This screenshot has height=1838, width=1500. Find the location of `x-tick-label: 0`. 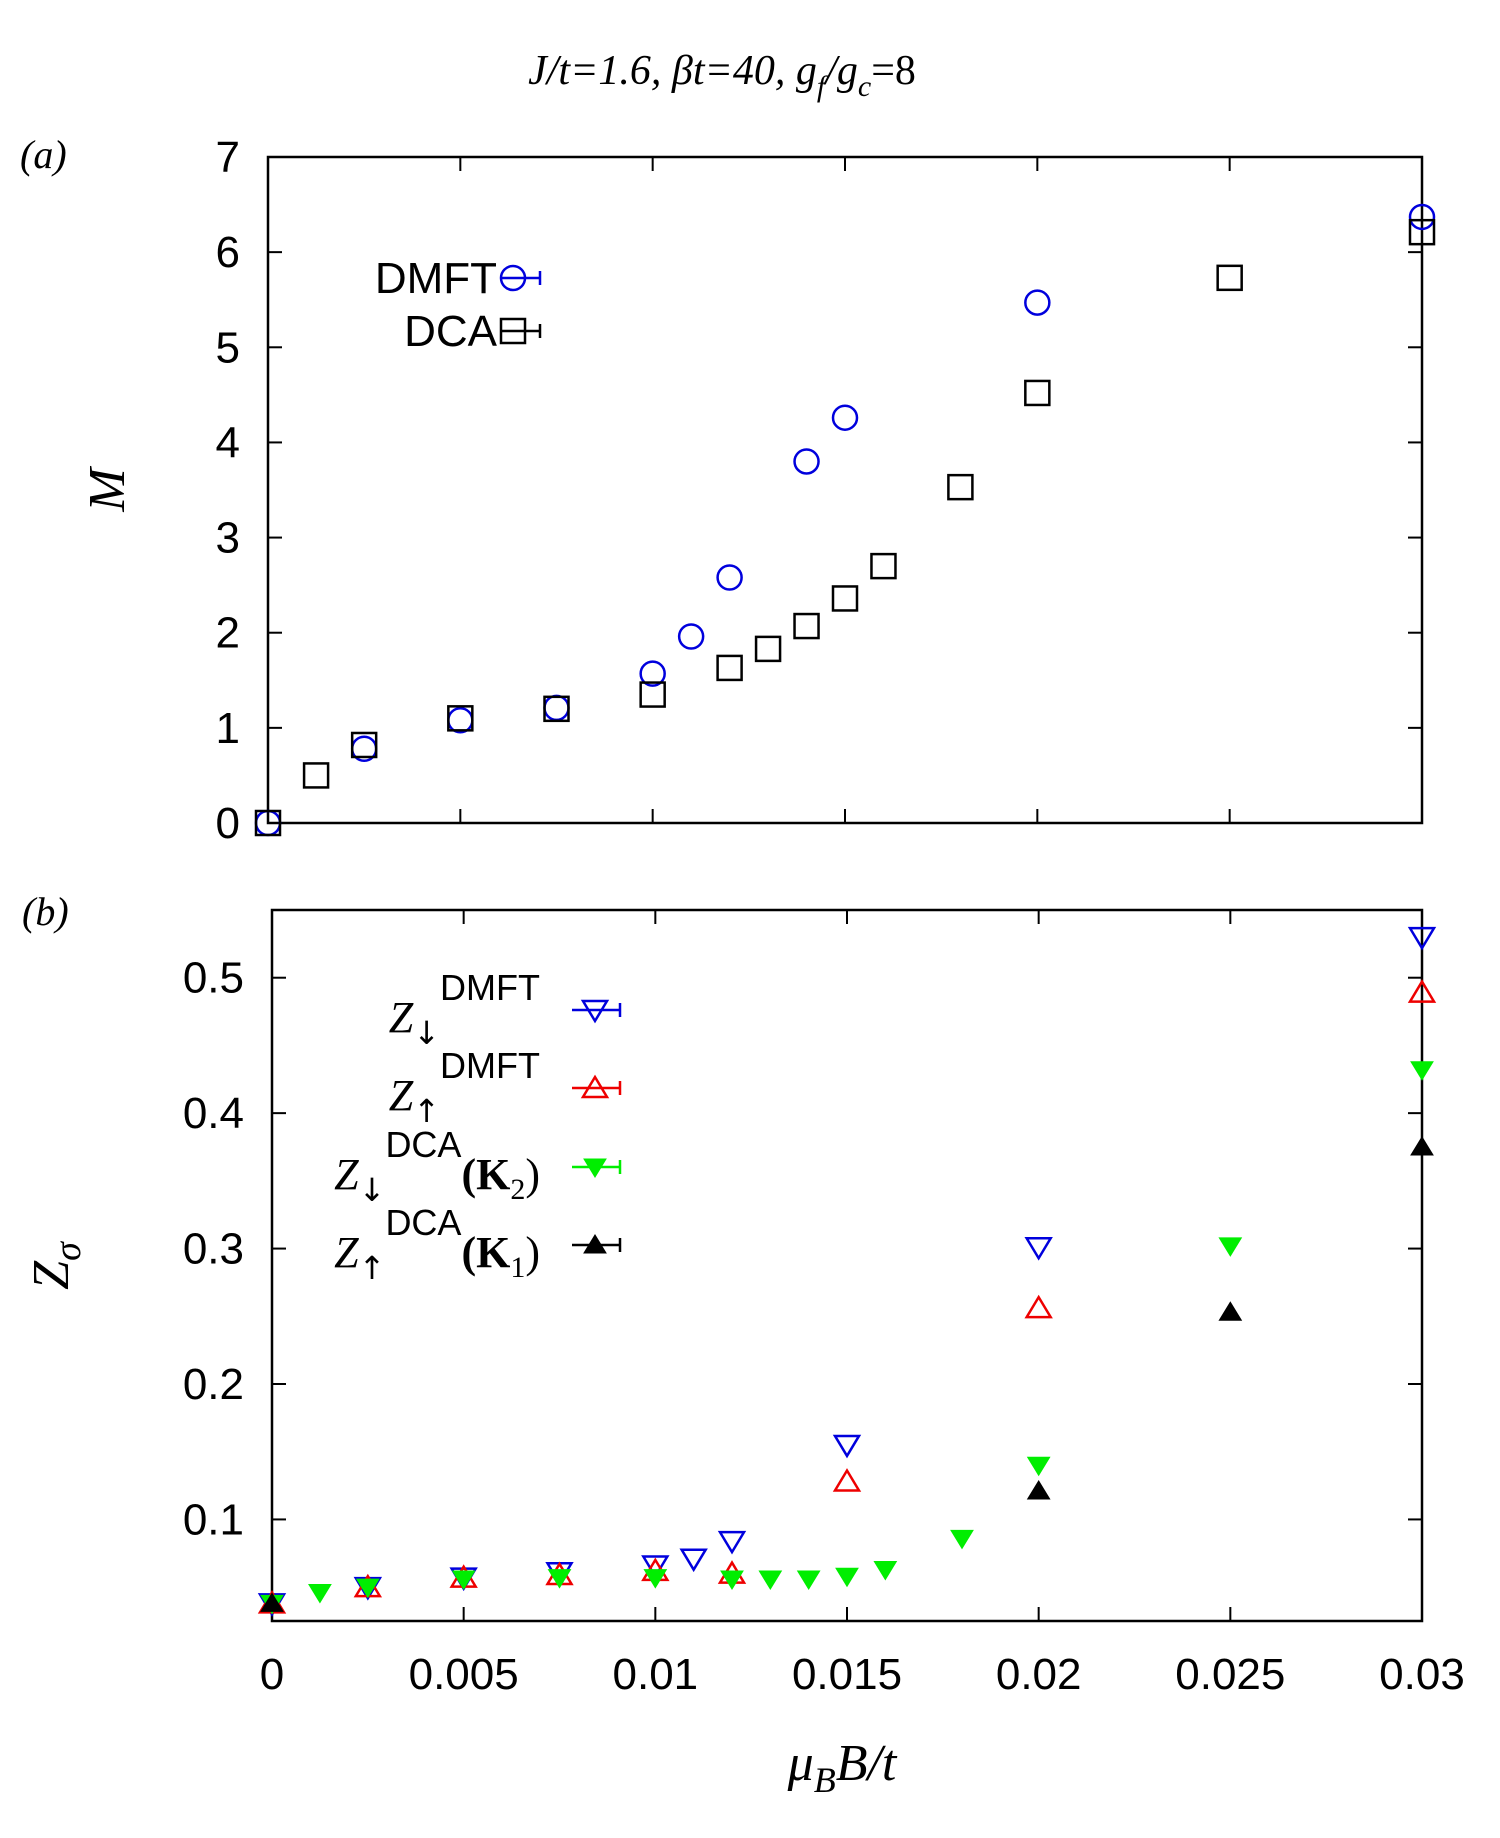

x-tick-label: 0 is located at coordinates (272, 1674).